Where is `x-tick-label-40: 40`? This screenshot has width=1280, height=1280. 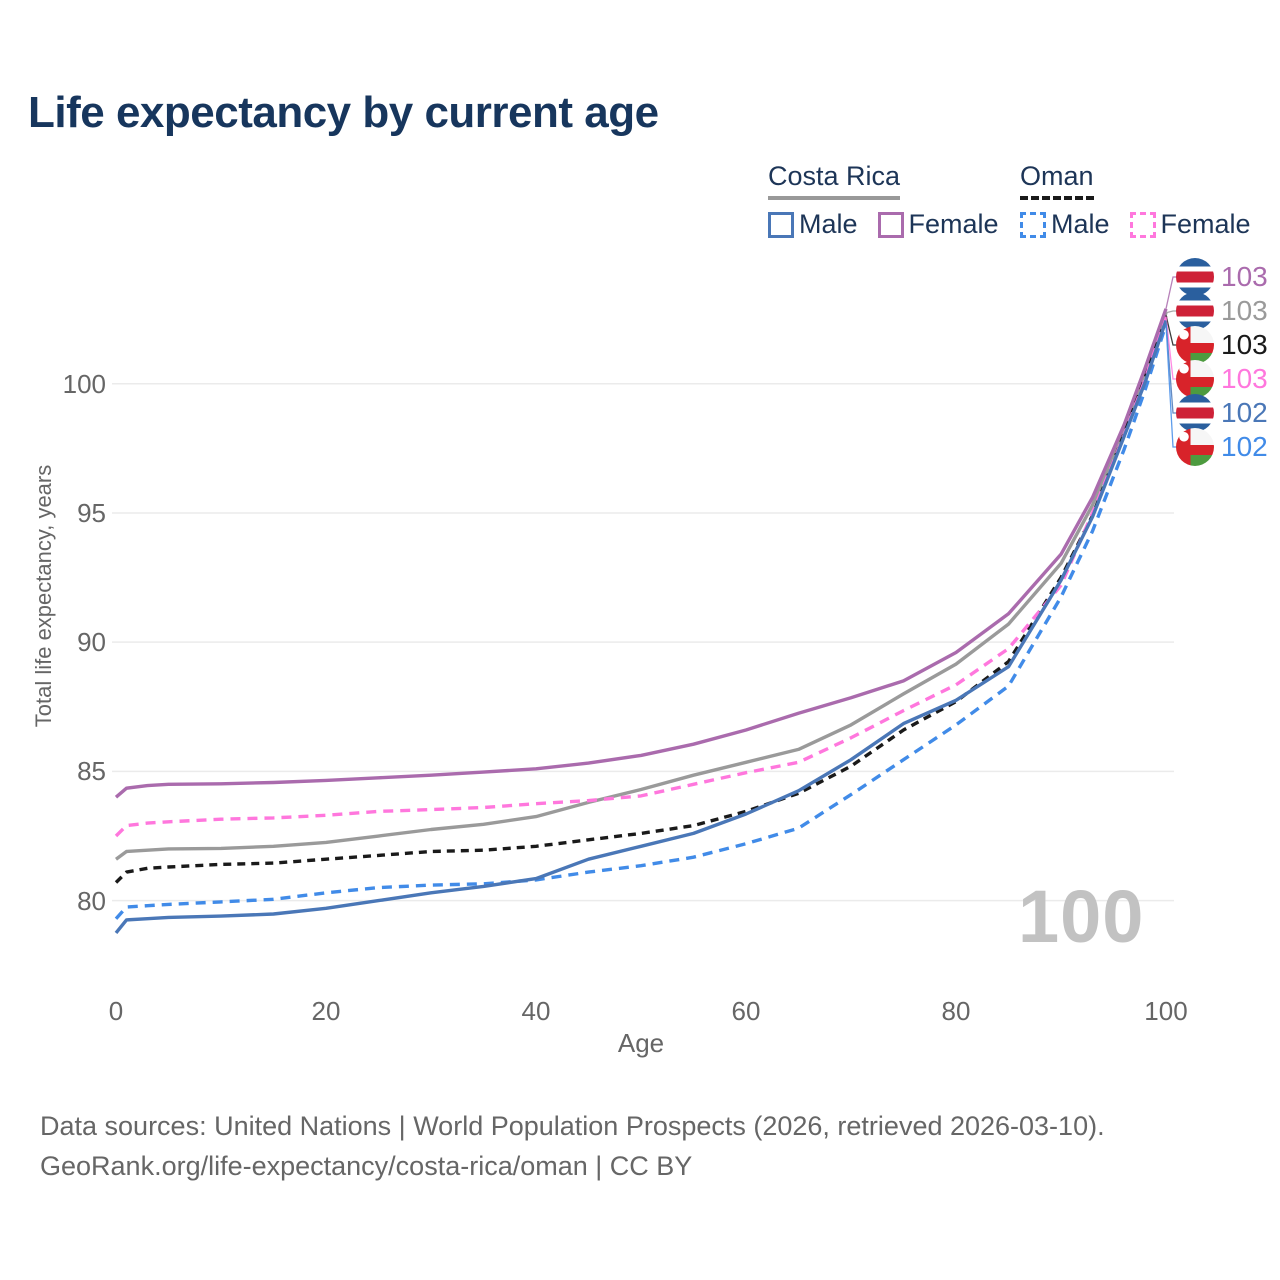 x-tick-label-40: 40 is located at coordinates (536, 1011).